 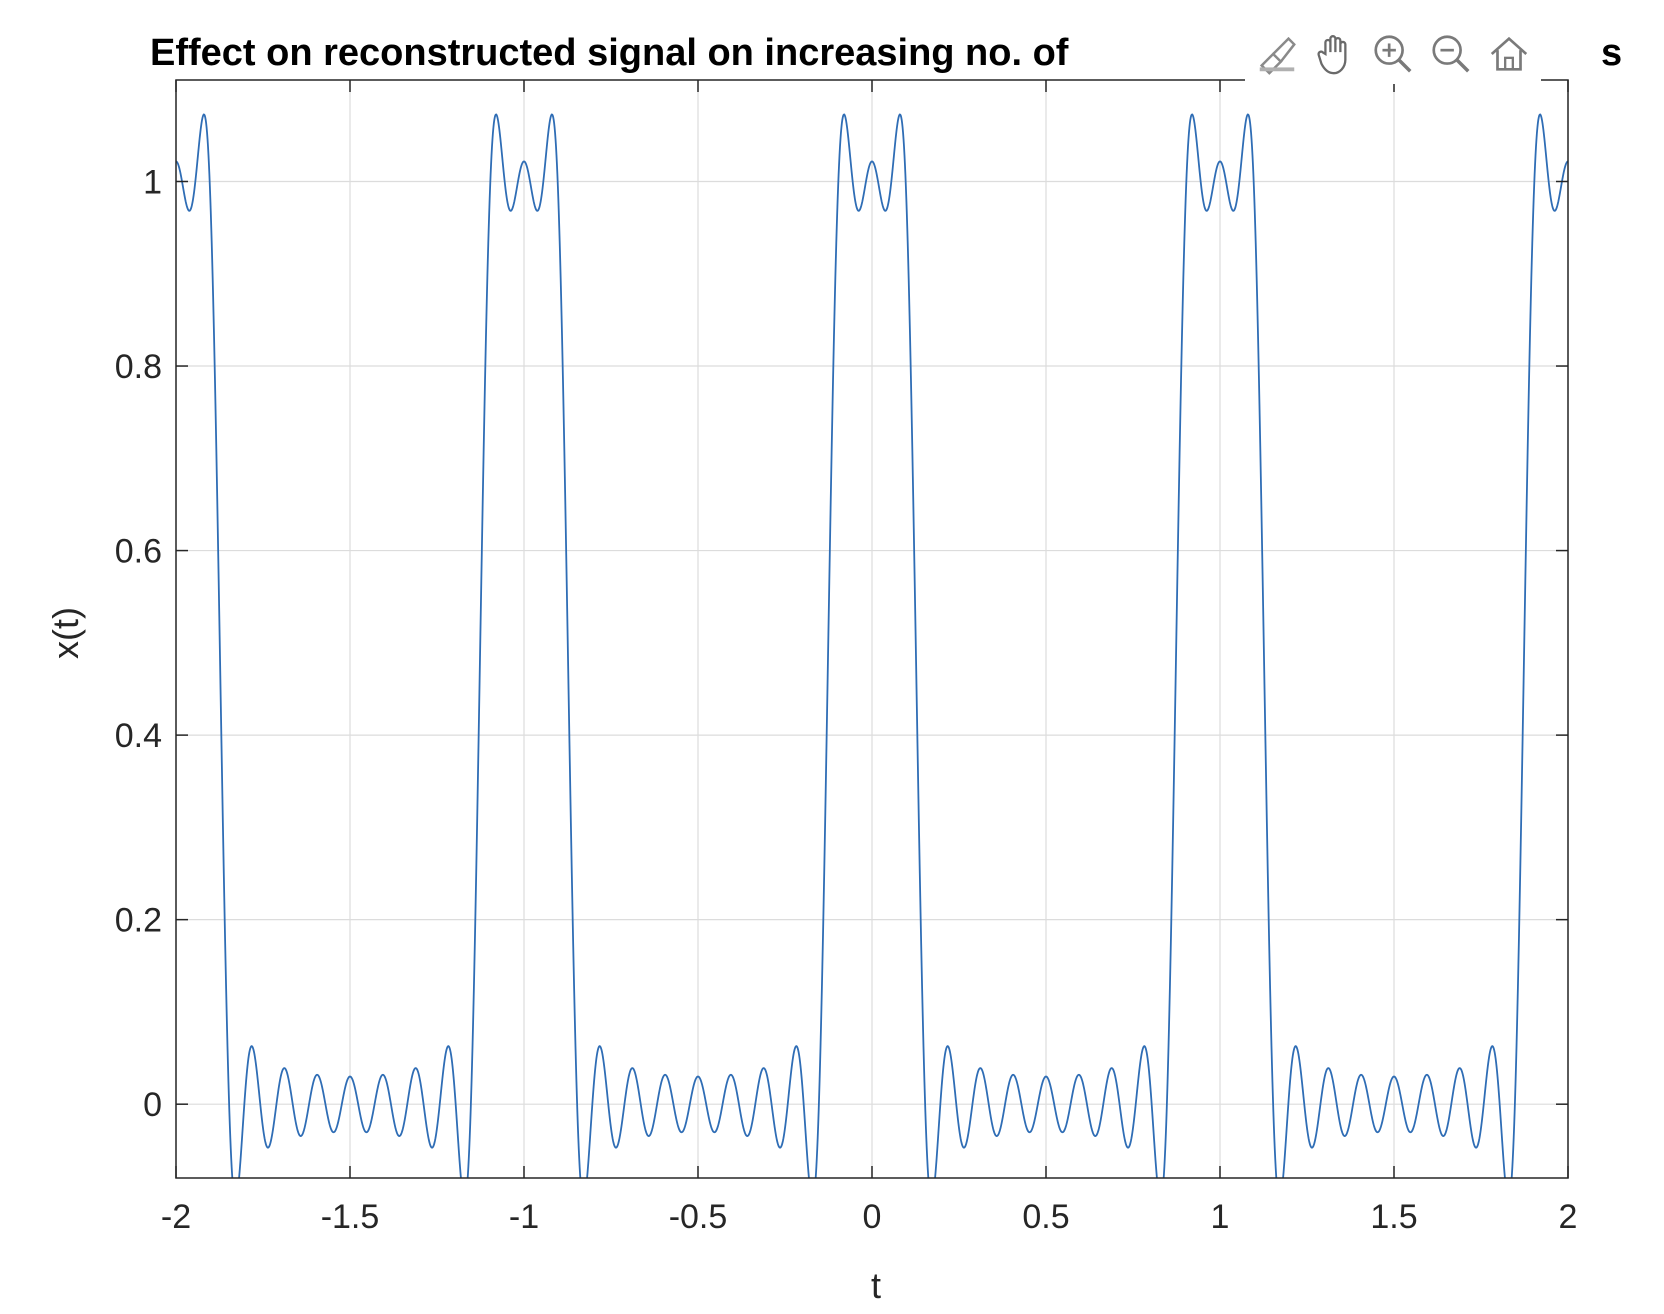 What do you see at coordinates (350, 1217) in the screenshot?
I see `x-tick-label: -1.5` at bounding box center [350, 1217].